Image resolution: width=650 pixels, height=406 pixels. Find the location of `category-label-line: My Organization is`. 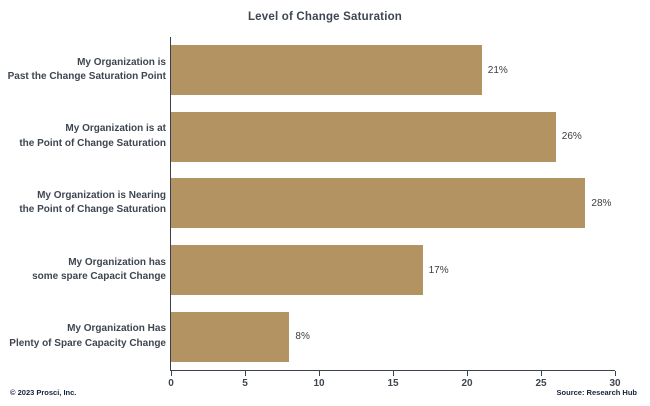

category-label-line: My Organization is is located at coordinates (121, 62).